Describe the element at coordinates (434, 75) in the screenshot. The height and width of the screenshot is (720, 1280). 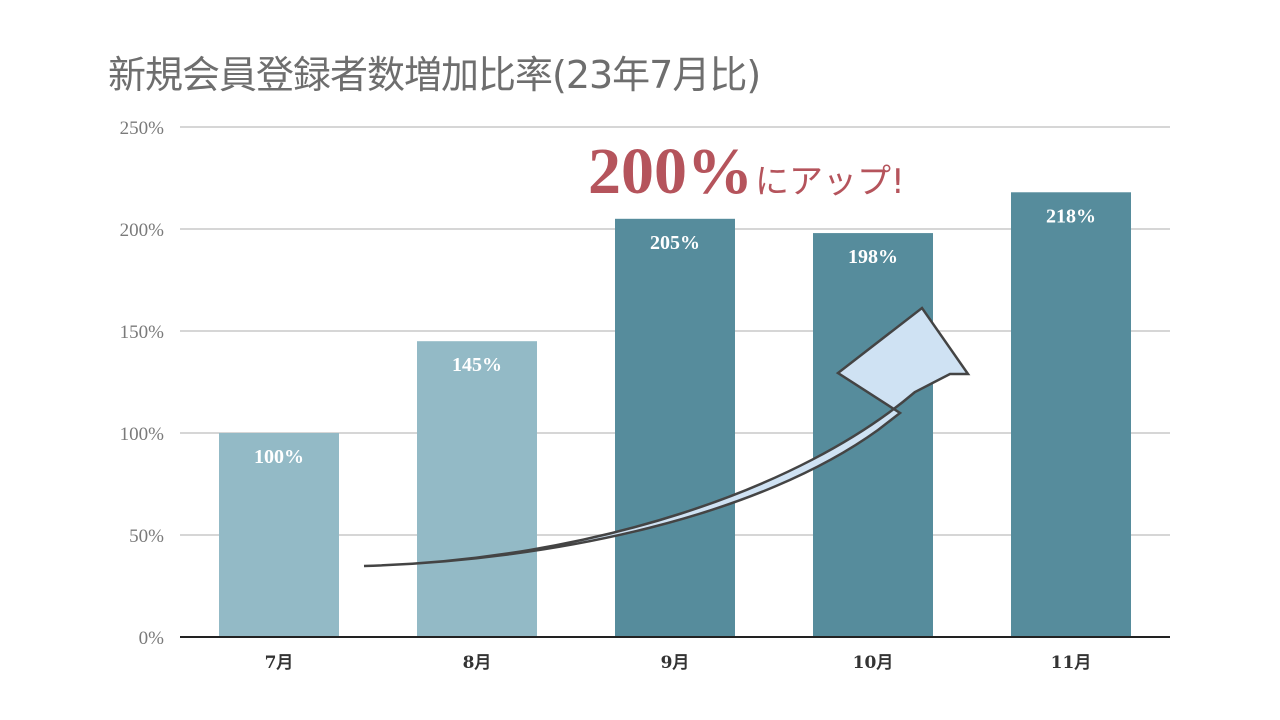
I see `chart-title: 新規会員登録者数増加比率(23年7月比)` at that location.